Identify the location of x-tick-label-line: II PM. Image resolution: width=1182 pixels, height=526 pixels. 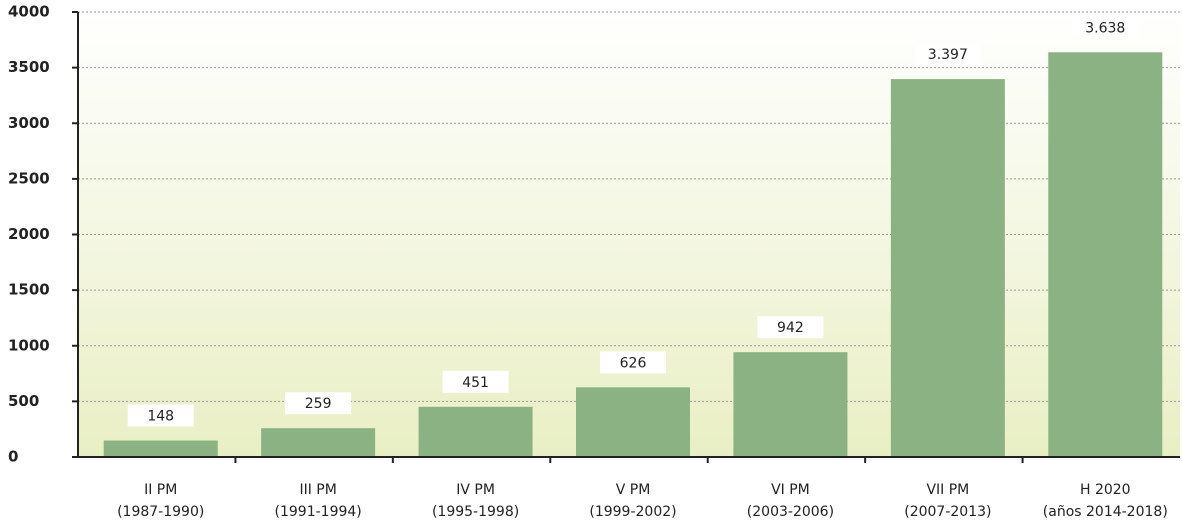
(160, 490).